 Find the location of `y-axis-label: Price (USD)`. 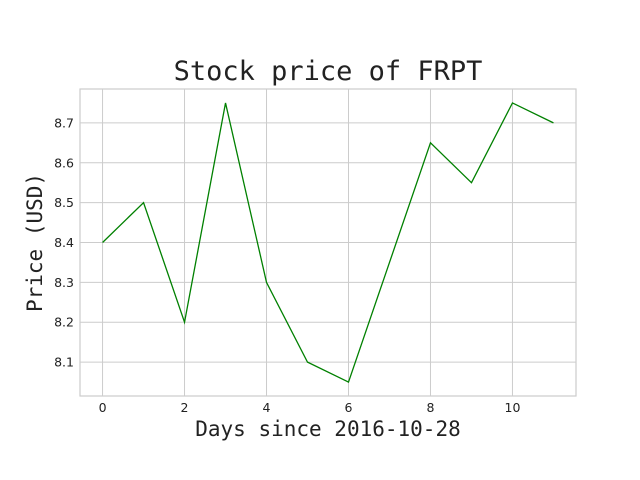

y-axis-label: Price (USD) is located at coordinates (35, 242).